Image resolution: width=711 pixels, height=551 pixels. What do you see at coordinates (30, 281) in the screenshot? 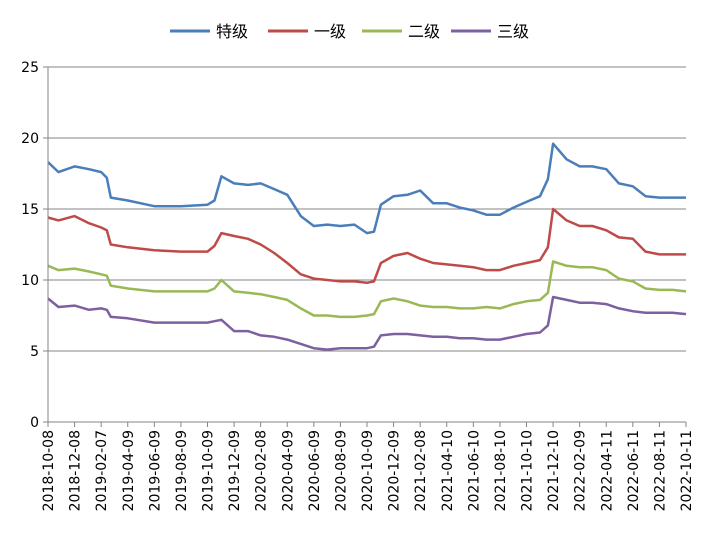
I see `y-tick-label: 10` at bounding box center [30, 281].